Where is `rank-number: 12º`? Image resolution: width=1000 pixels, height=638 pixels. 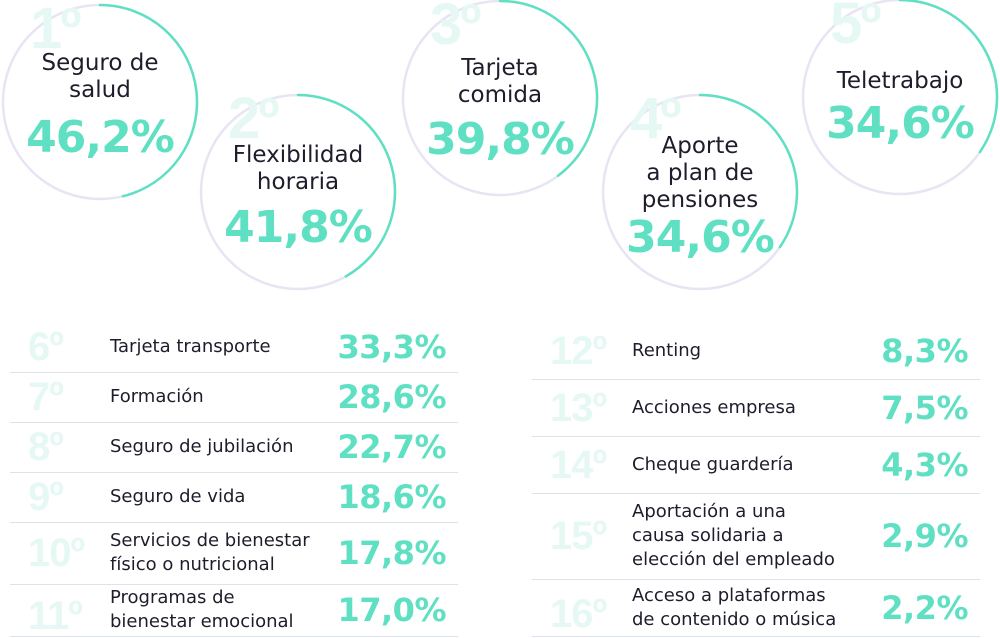
rank-number: 12º is located at coordinates (578, 350).